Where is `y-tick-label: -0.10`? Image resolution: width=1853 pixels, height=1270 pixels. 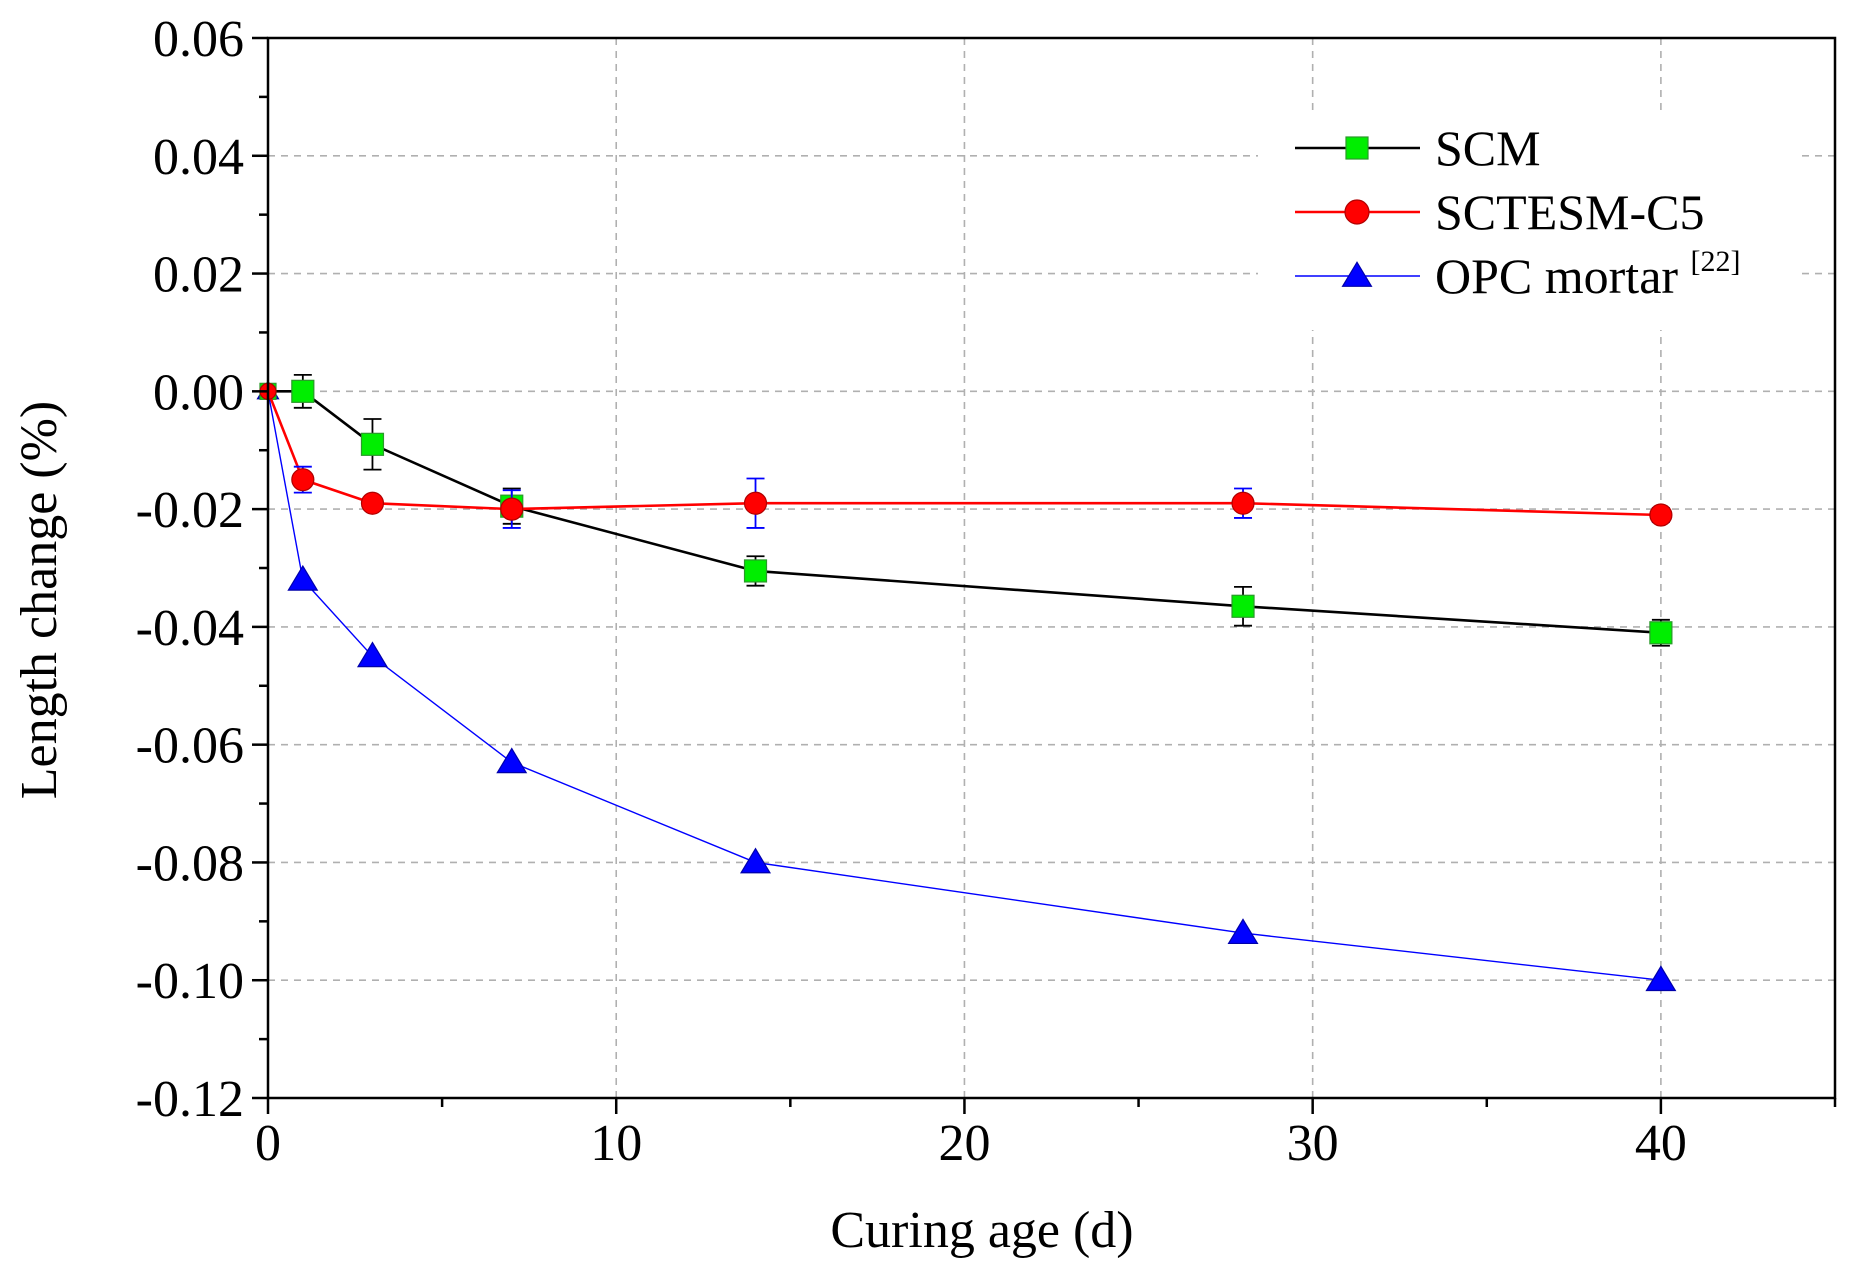
y-tick-label: -0.10 is located at coordinates (190, 981).